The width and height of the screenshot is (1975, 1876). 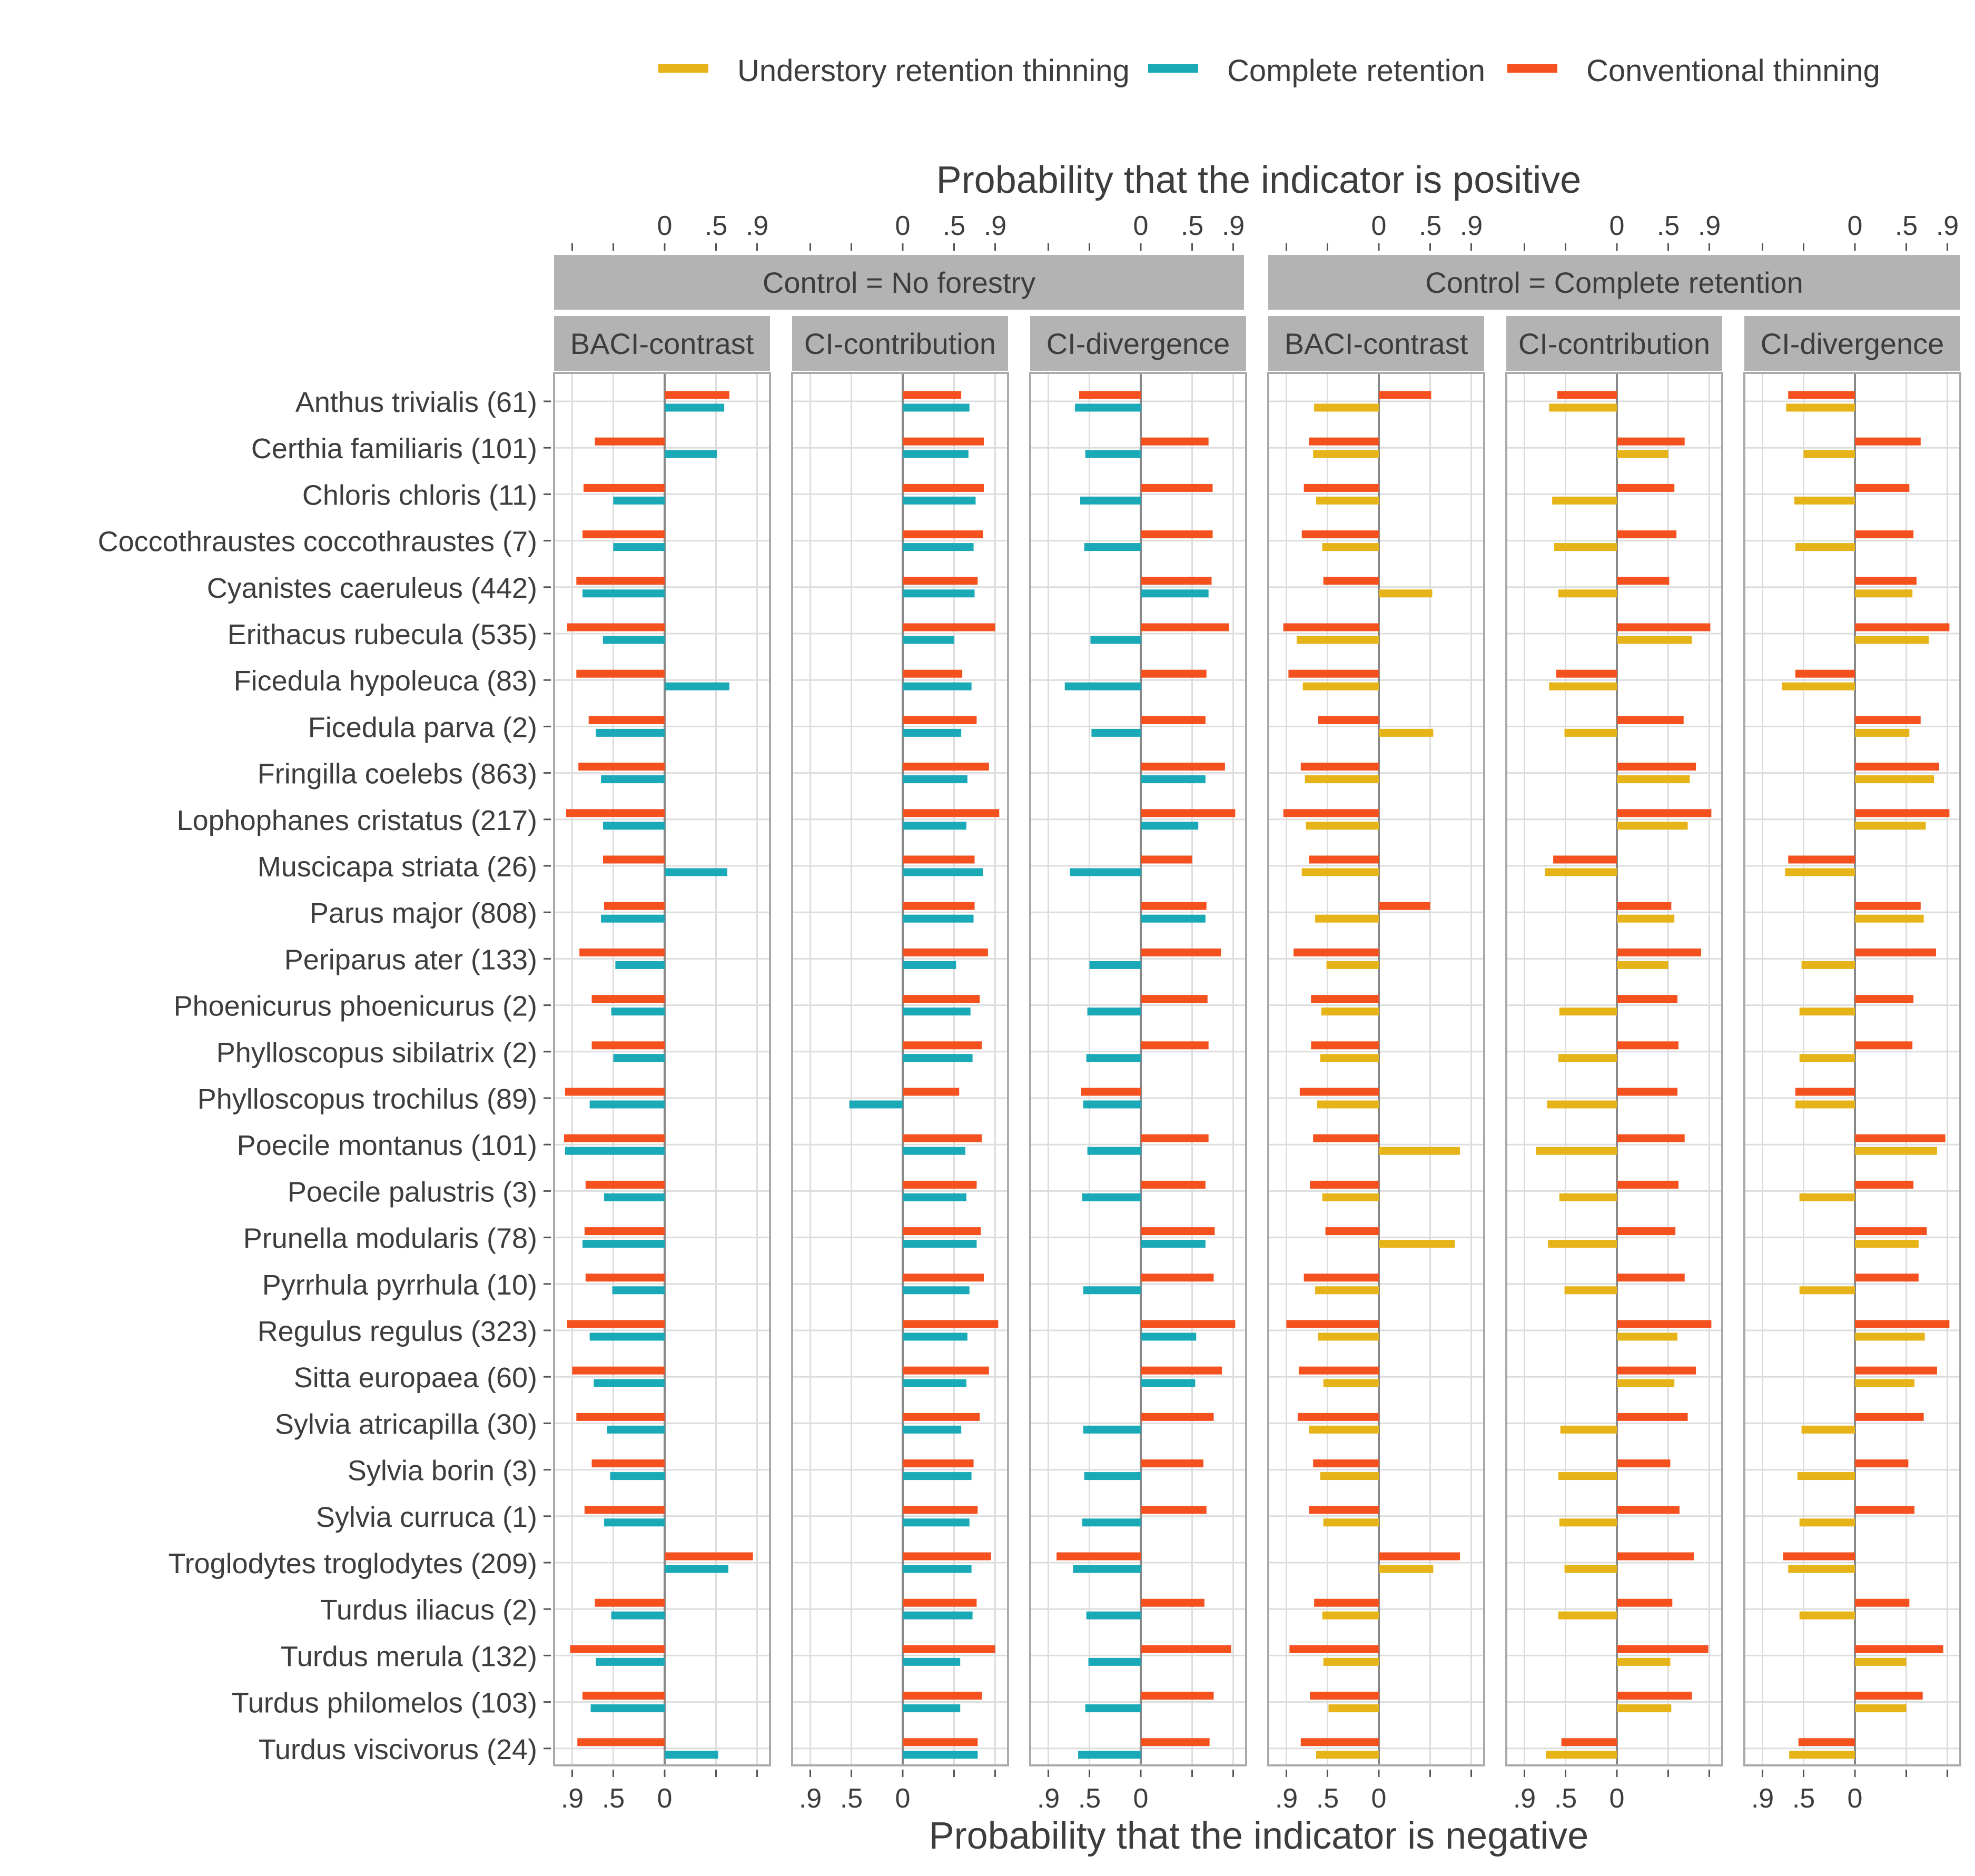 What do you see at coordinates (899, 282) in the screenshot?
I see `group-strip` at bounding box center [899, 282].